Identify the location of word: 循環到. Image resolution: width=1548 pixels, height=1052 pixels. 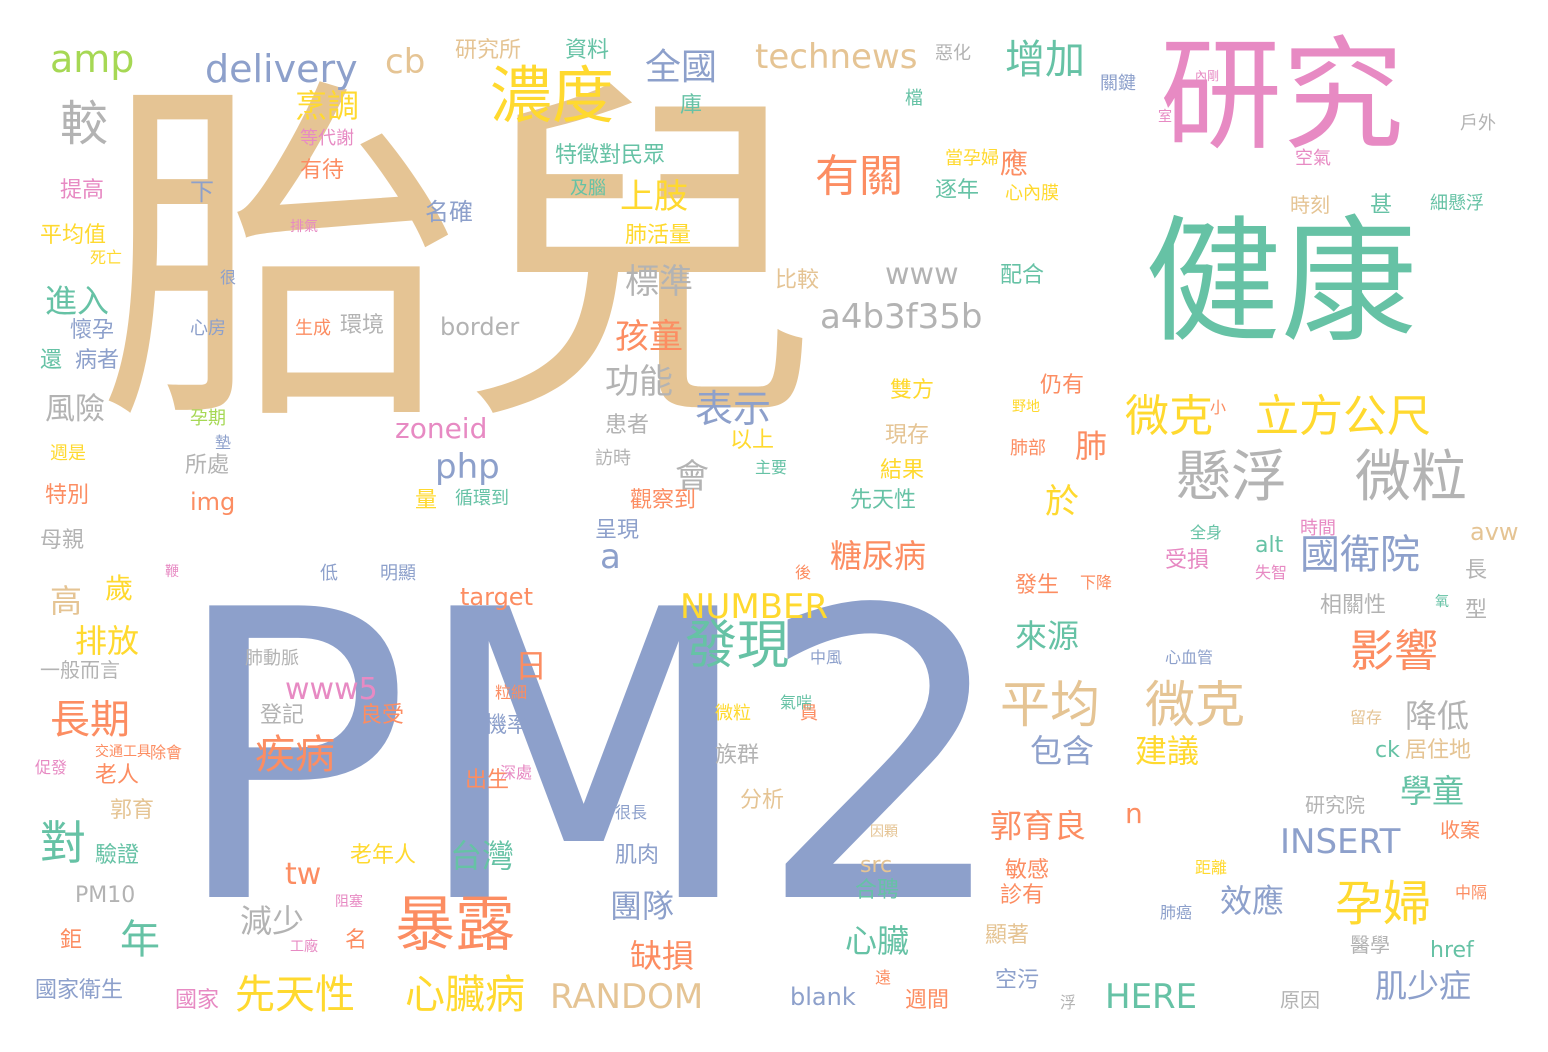
(482, 498).